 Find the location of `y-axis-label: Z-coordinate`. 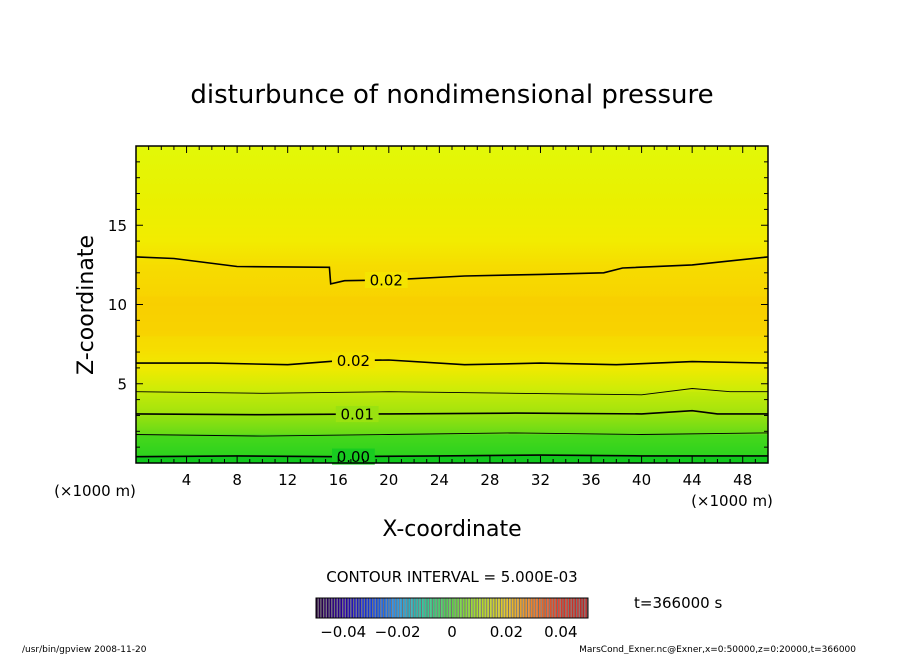

y-axis-label: Z-coordinate is located at coordinates (86, 305).